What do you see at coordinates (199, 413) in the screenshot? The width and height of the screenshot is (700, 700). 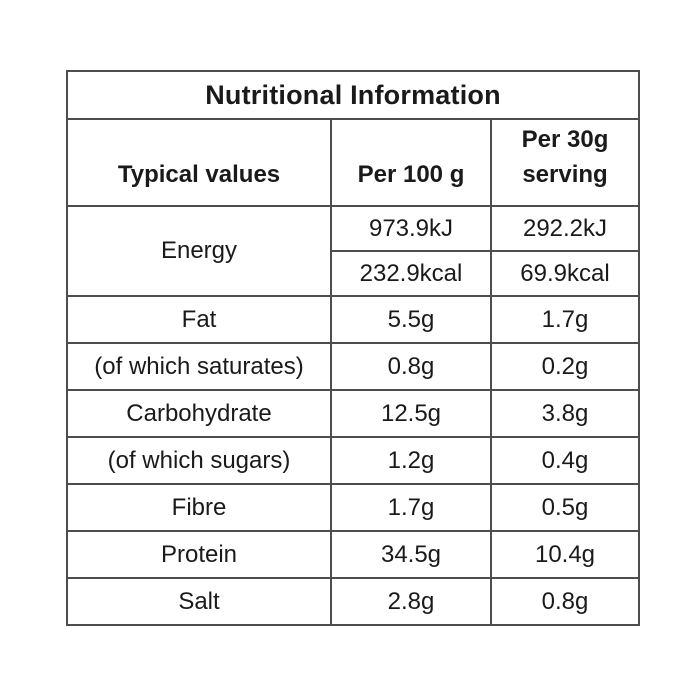 I see `row-label: Carbohydrate` at bounding box center [199, 413].